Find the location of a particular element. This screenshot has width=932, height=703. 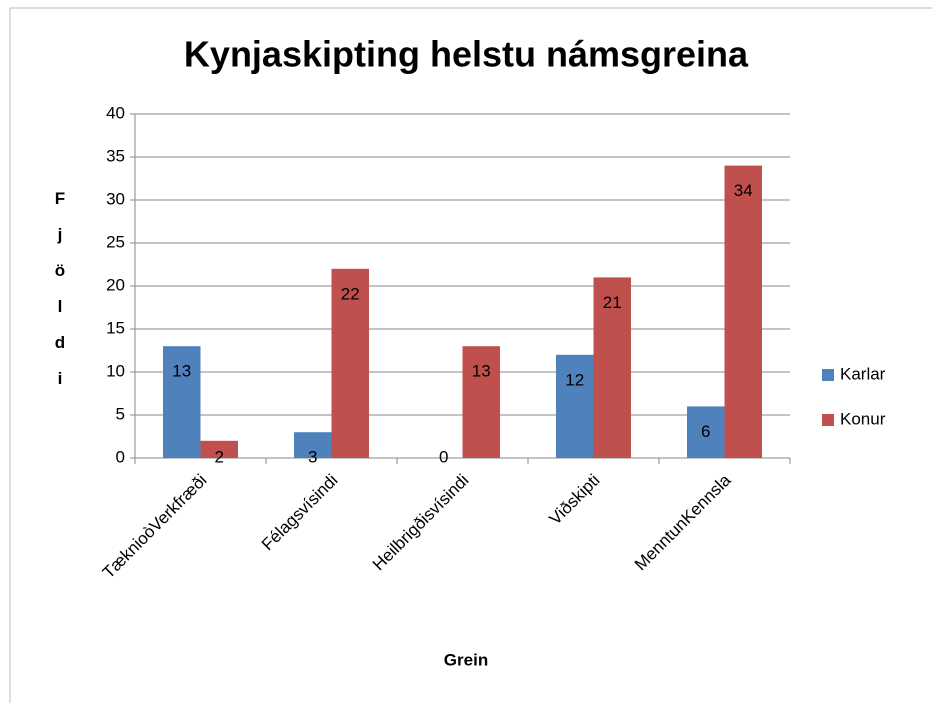

data-label: 12 is located at coordinates (574, 379).